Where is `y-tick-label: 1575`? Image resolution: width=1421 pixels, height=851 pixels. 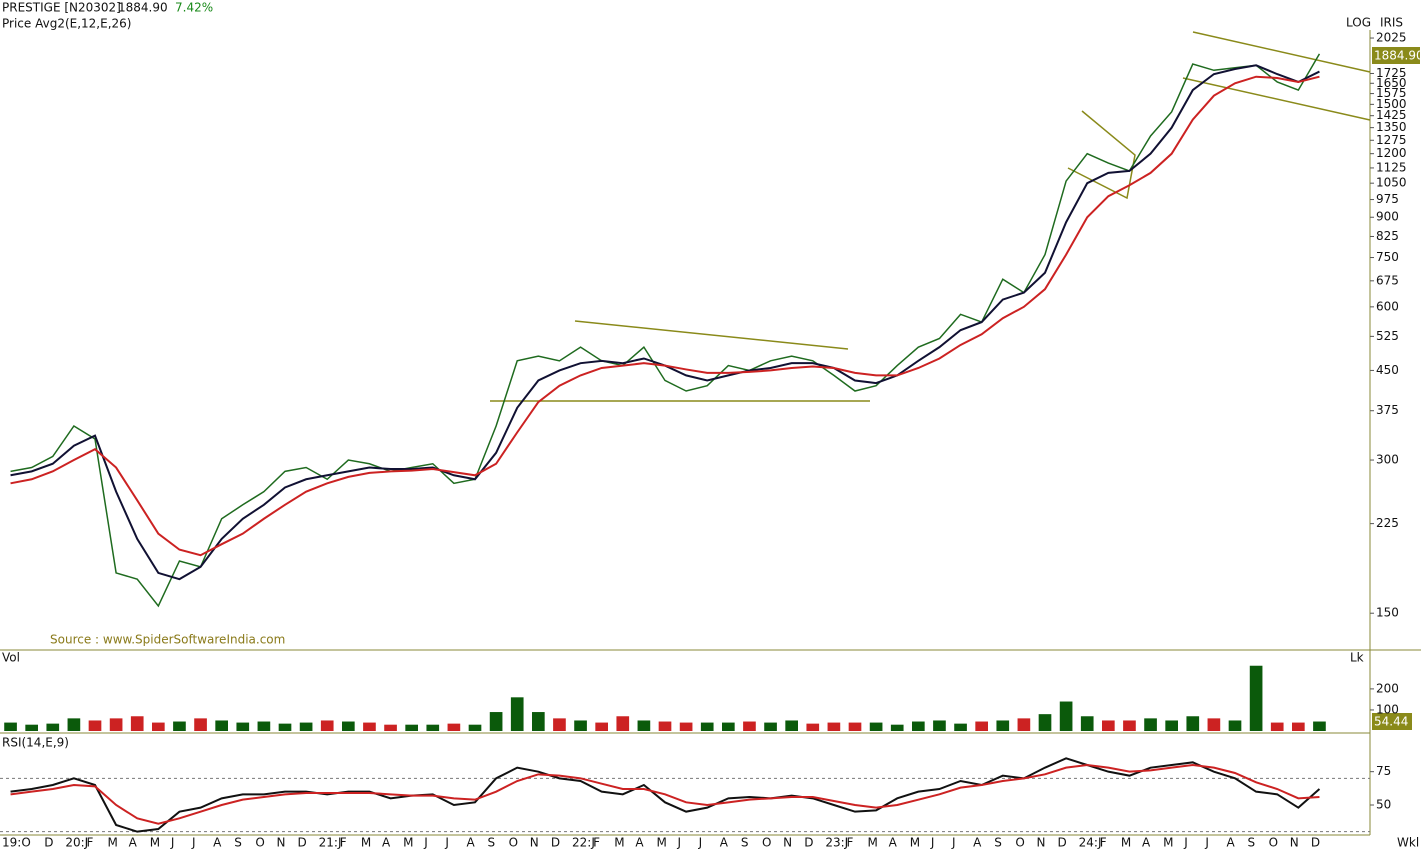
y-tick-label: 1575 is located at coordinates (1391, 93).